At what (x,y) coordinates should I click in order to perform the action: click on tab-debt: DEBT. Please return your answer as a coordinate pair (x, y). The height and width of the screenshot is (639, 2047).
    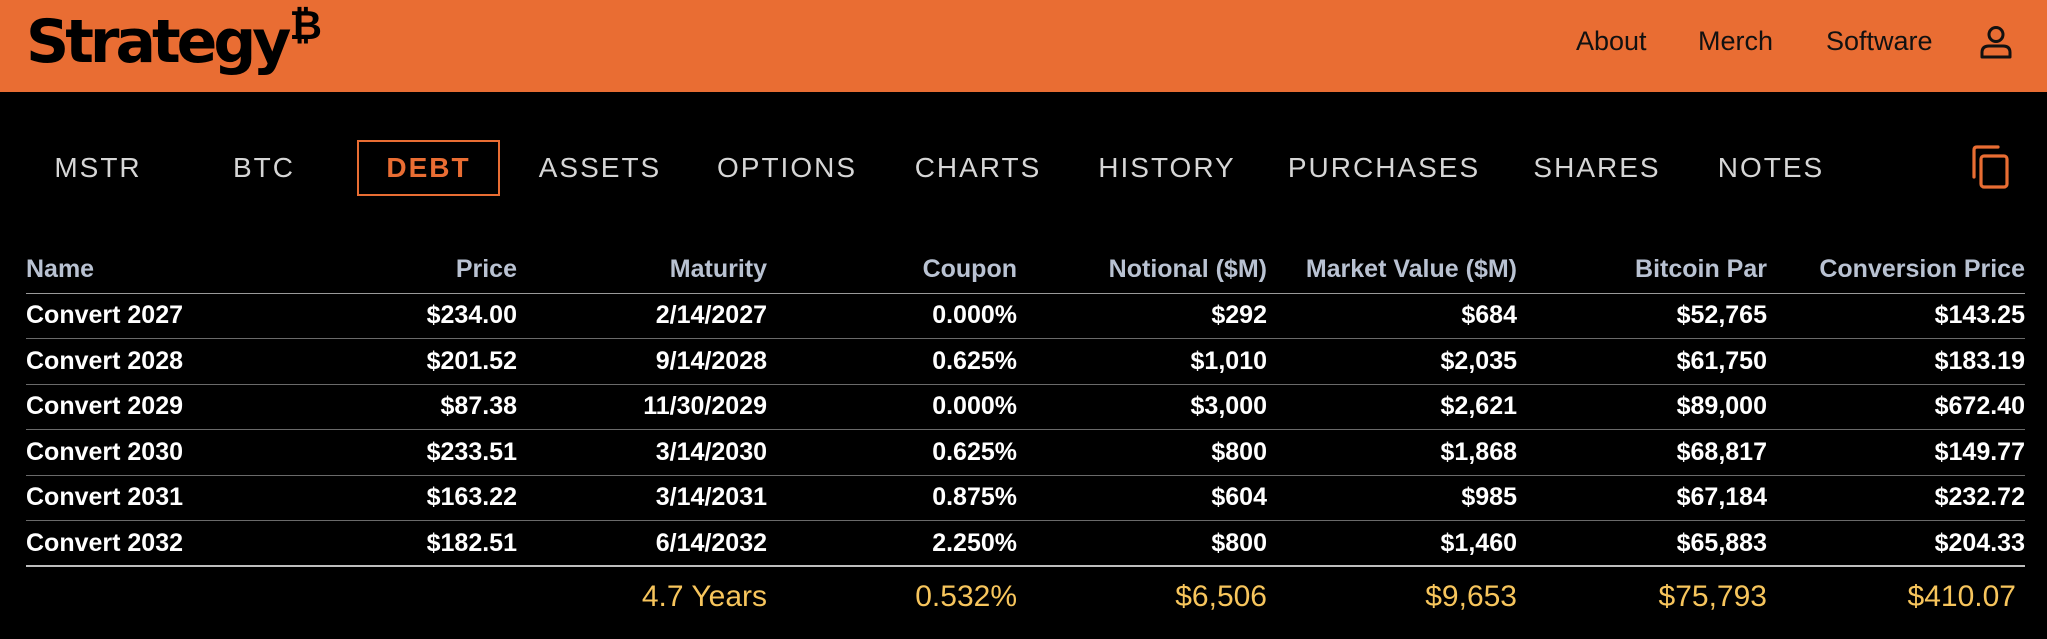
    Looking at the image, I should click on (428, 168).